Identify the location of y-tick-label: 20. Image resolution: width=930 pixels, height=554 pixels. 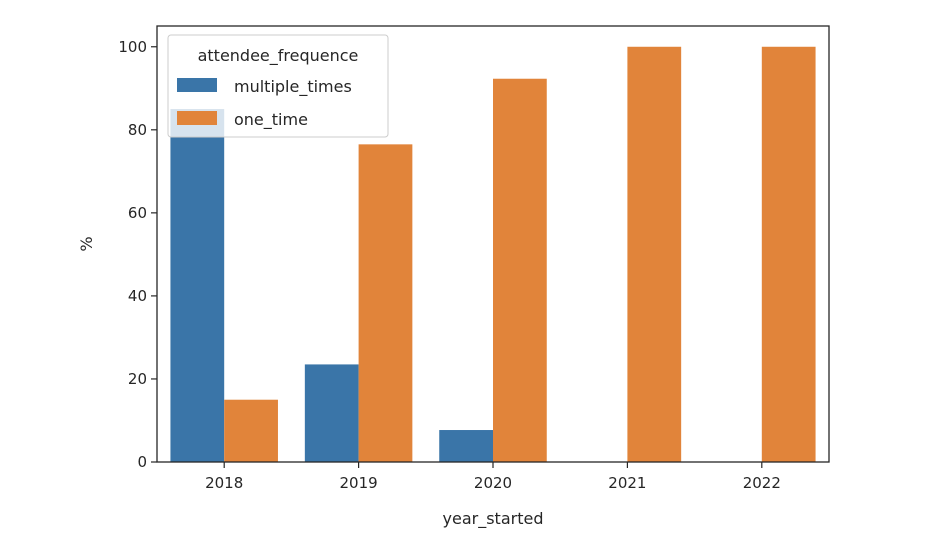
(137, 379).